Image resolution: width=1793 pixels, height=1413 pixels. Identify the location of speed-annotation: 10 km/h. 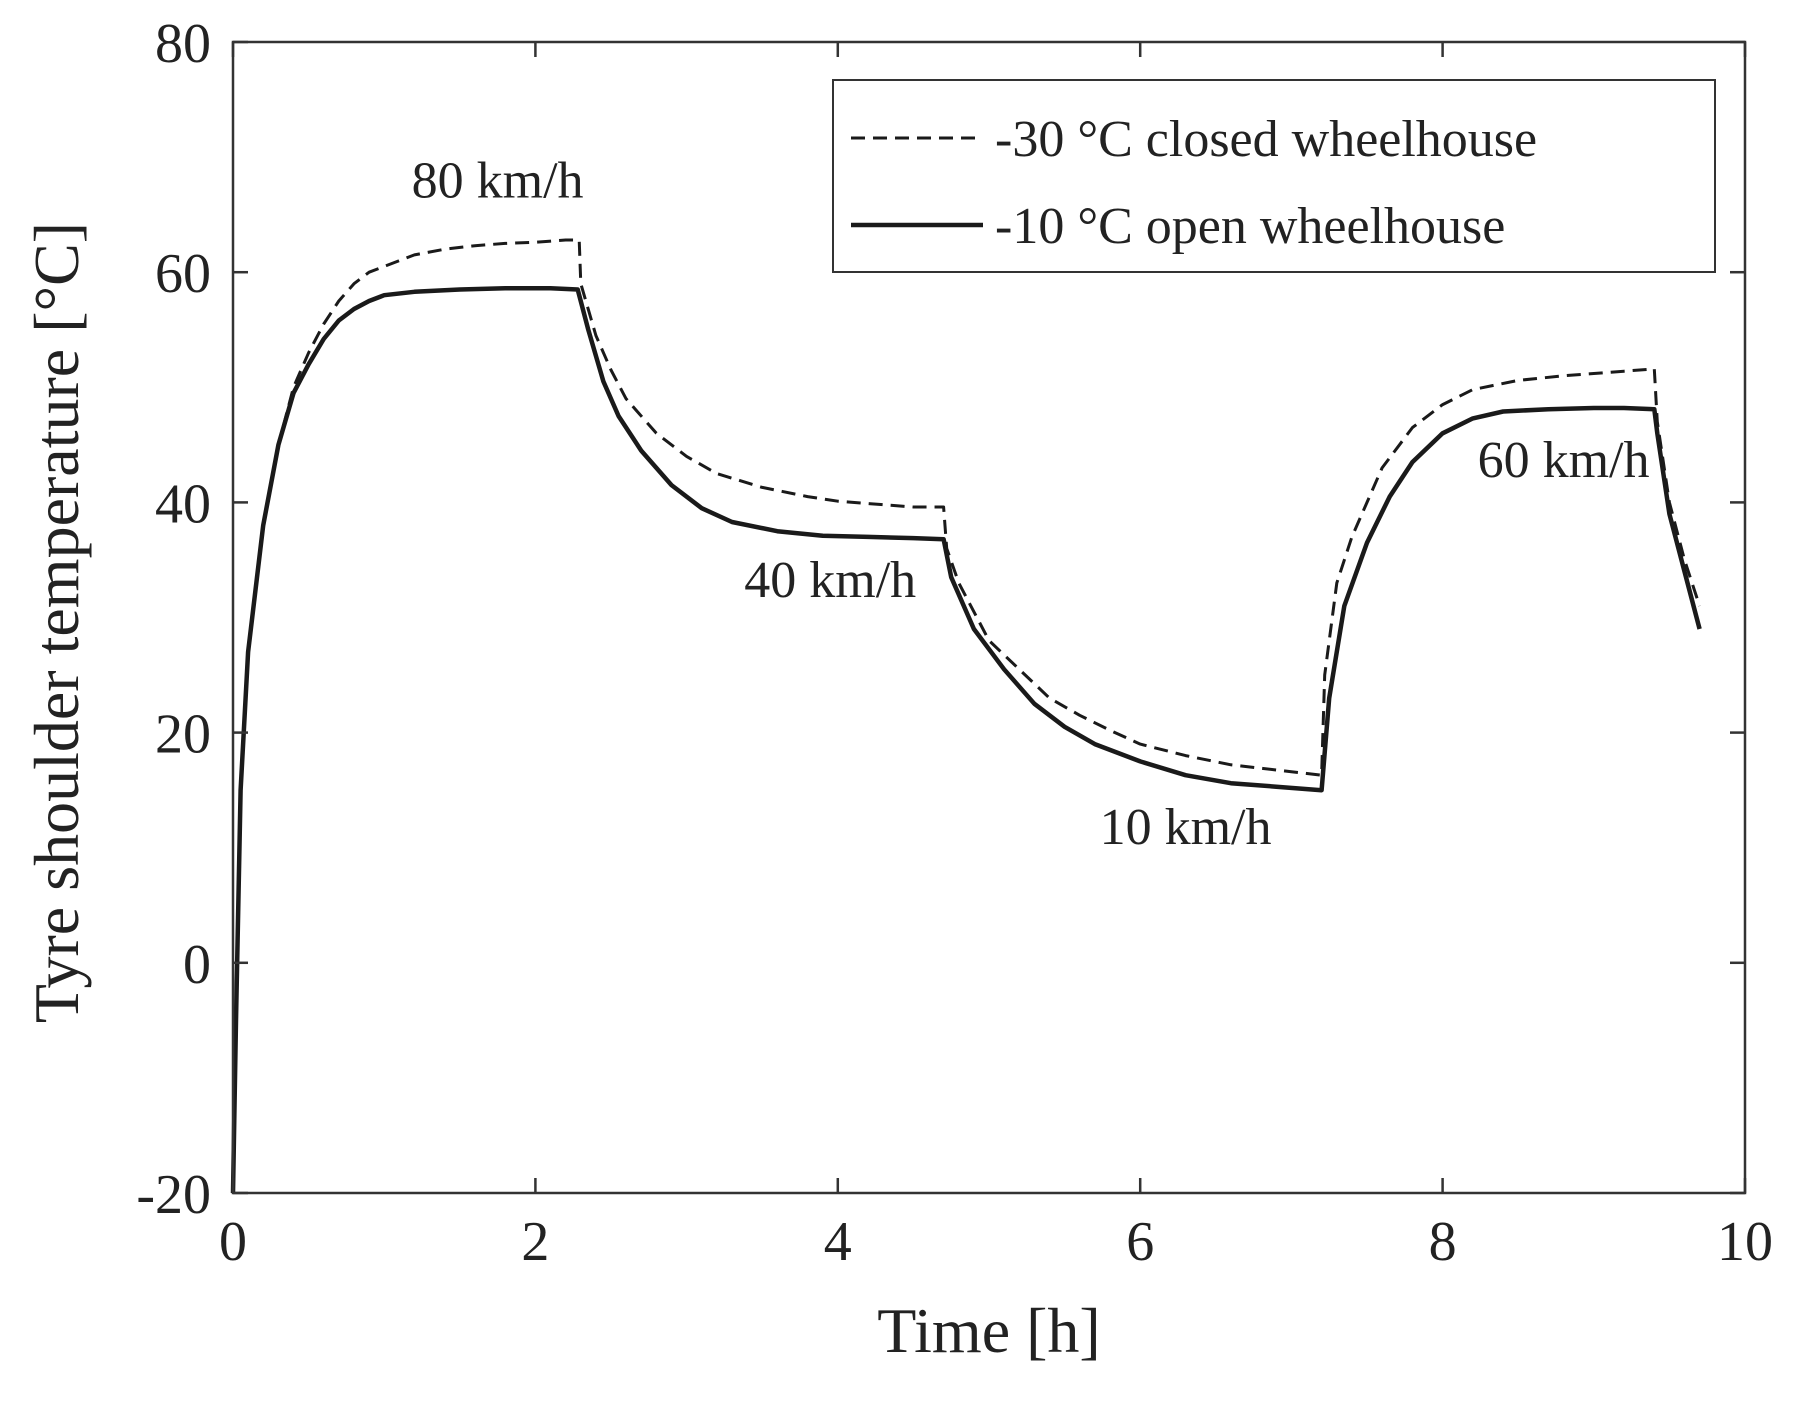
(1186, 827).